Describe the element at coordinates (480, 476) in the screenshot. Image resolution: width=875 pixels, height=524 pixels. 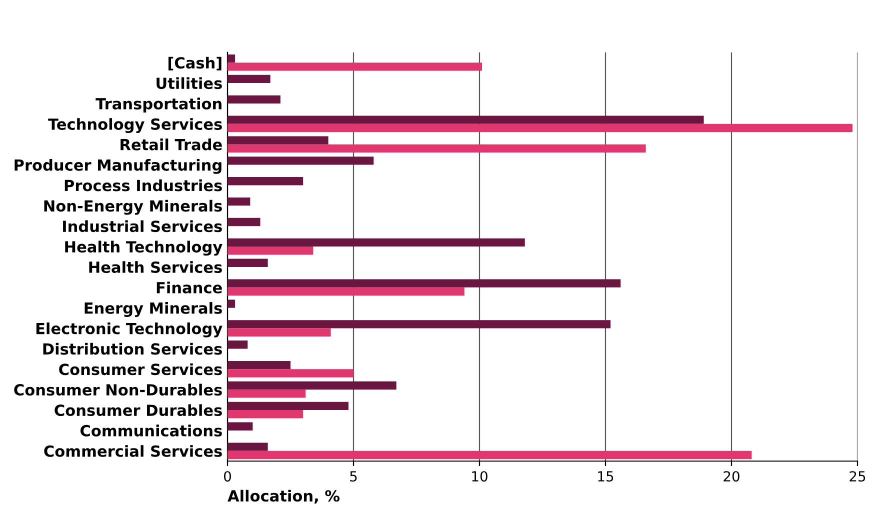
I see `x-tick-label: 10` at that location.